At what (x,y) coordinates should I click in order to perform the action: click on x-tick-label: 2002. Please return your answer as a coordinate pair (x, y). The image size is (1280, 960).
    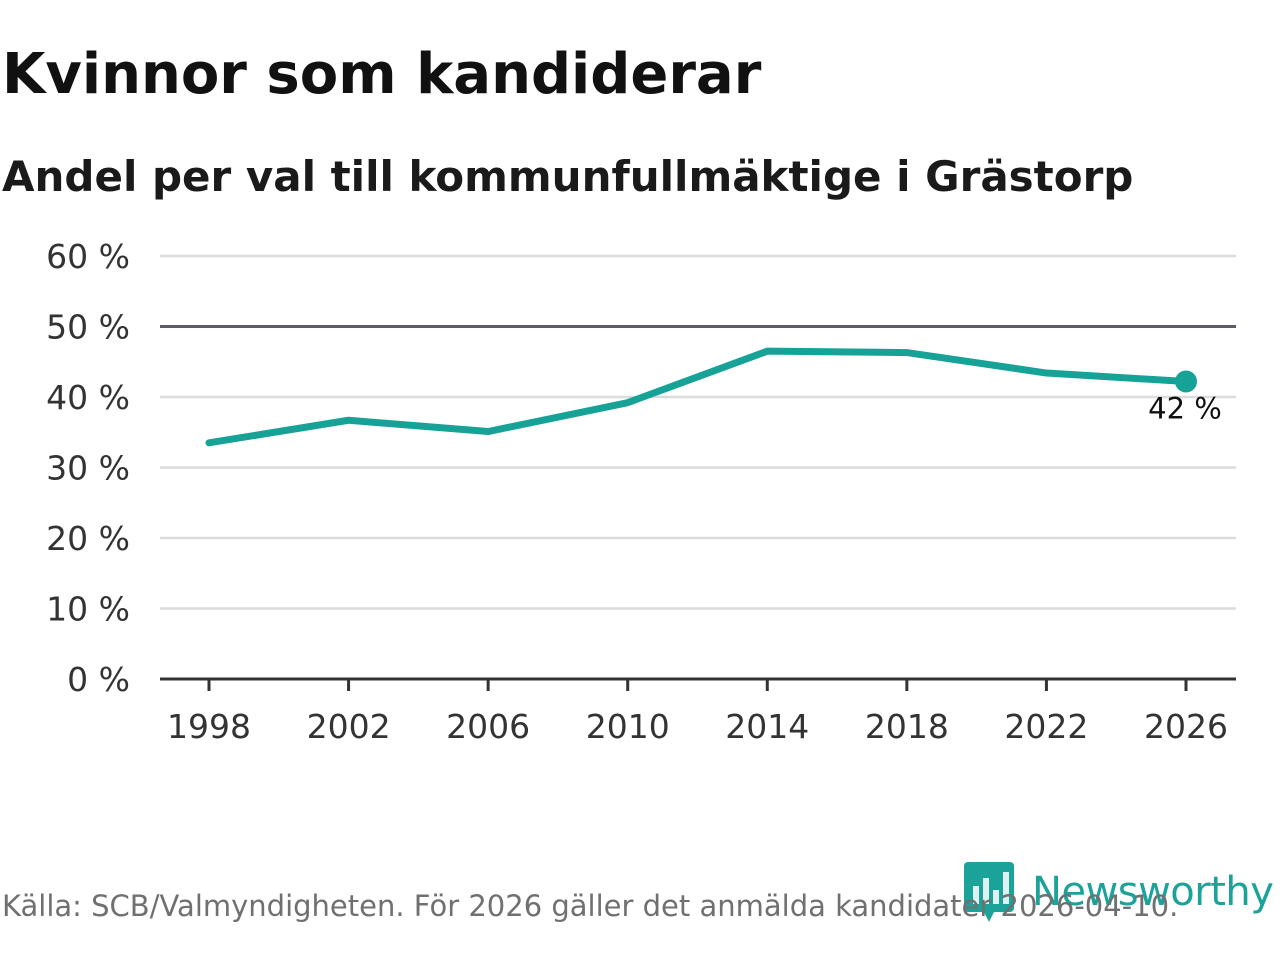
    Looking at the image, I should click on (349, 726).